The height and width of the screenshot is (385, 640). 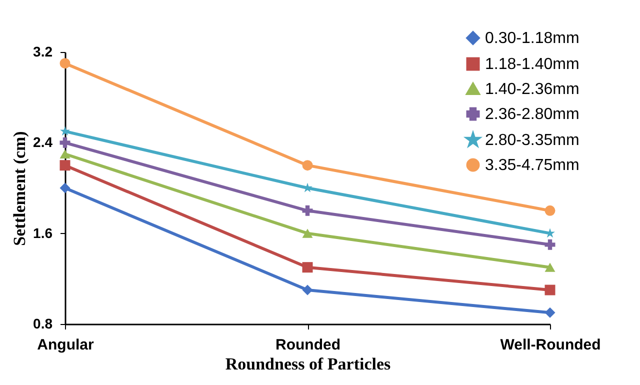 I want to click on y-tick-label: 0.8, so click(x=43, y=324).